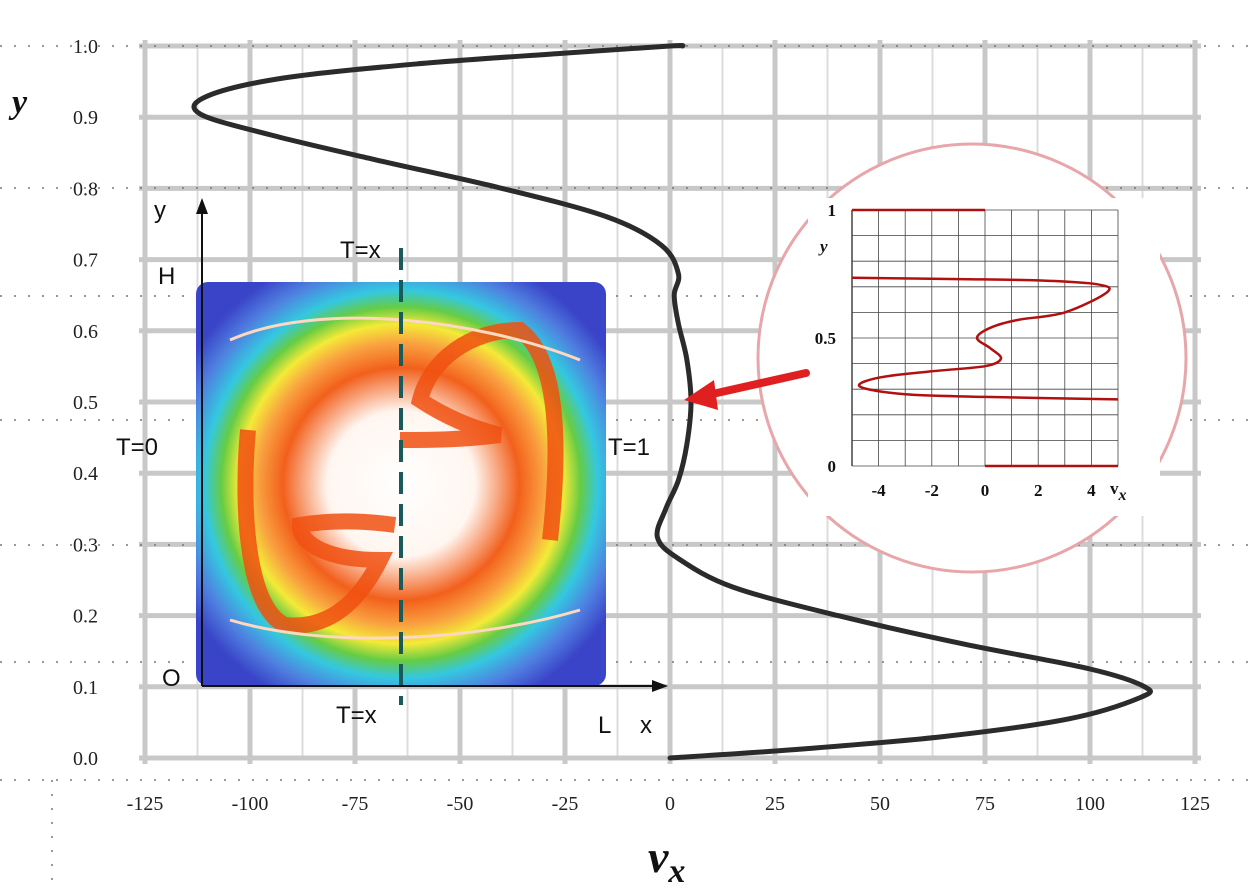 This screenshot has height=888, width=1250. What do you see at coordinates (1114, 488) in the screenshot?
I see `inset-x-axis-title-main: v` at bounding box center [1114, 488].